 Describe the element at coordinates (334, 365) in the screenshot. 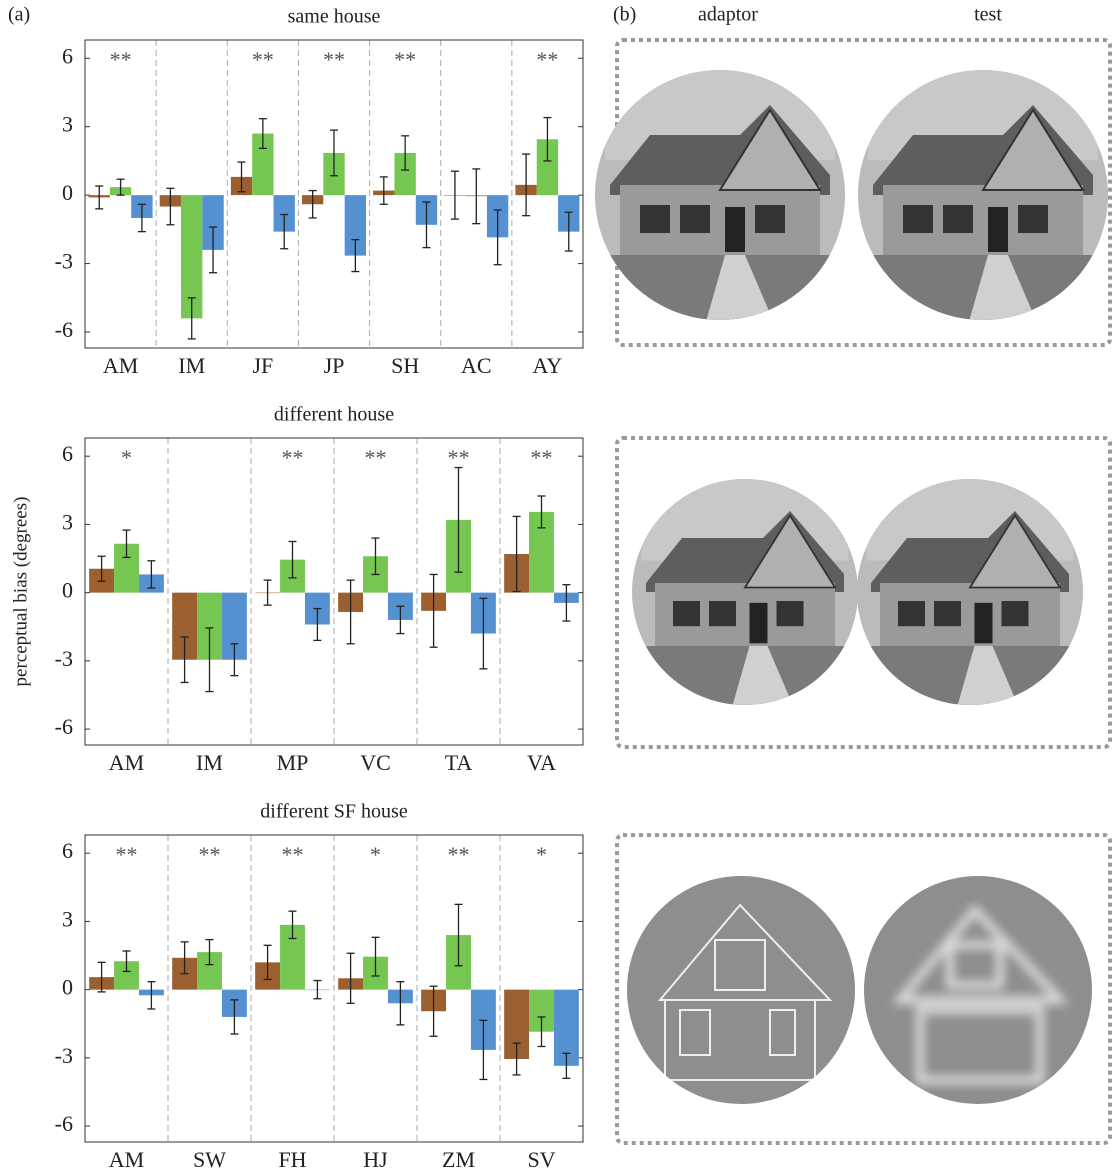

I see `x-tick-label: JP` at that location.